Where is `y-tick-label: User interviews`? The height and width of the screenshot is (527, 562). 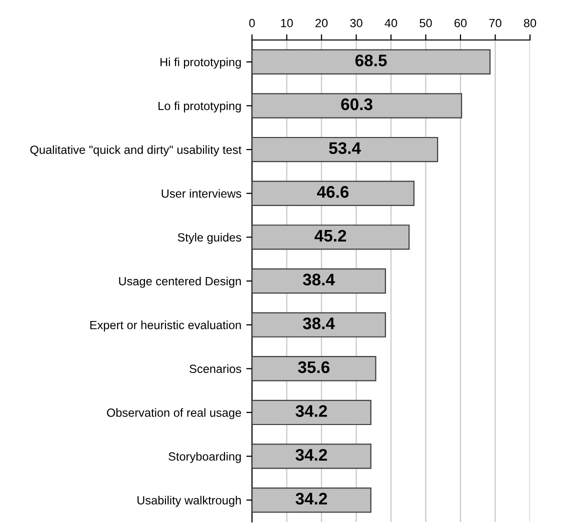
y-tick-label: User interviews is located at coordinates (202, 193).